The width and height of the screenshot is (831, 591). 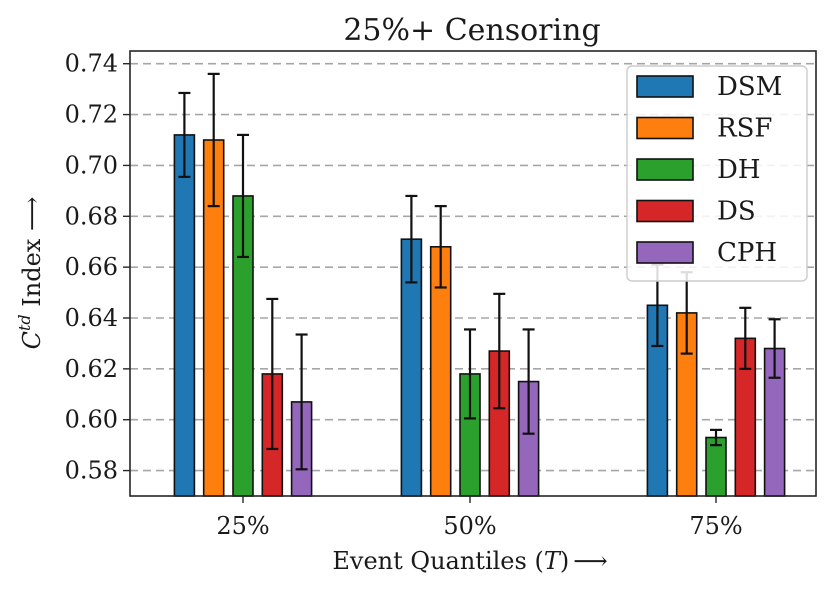 What do you see at coordinates (91, 165) in the screenshot?
I see `y-tick-label: 0.70` at bounding box center [91, 165].